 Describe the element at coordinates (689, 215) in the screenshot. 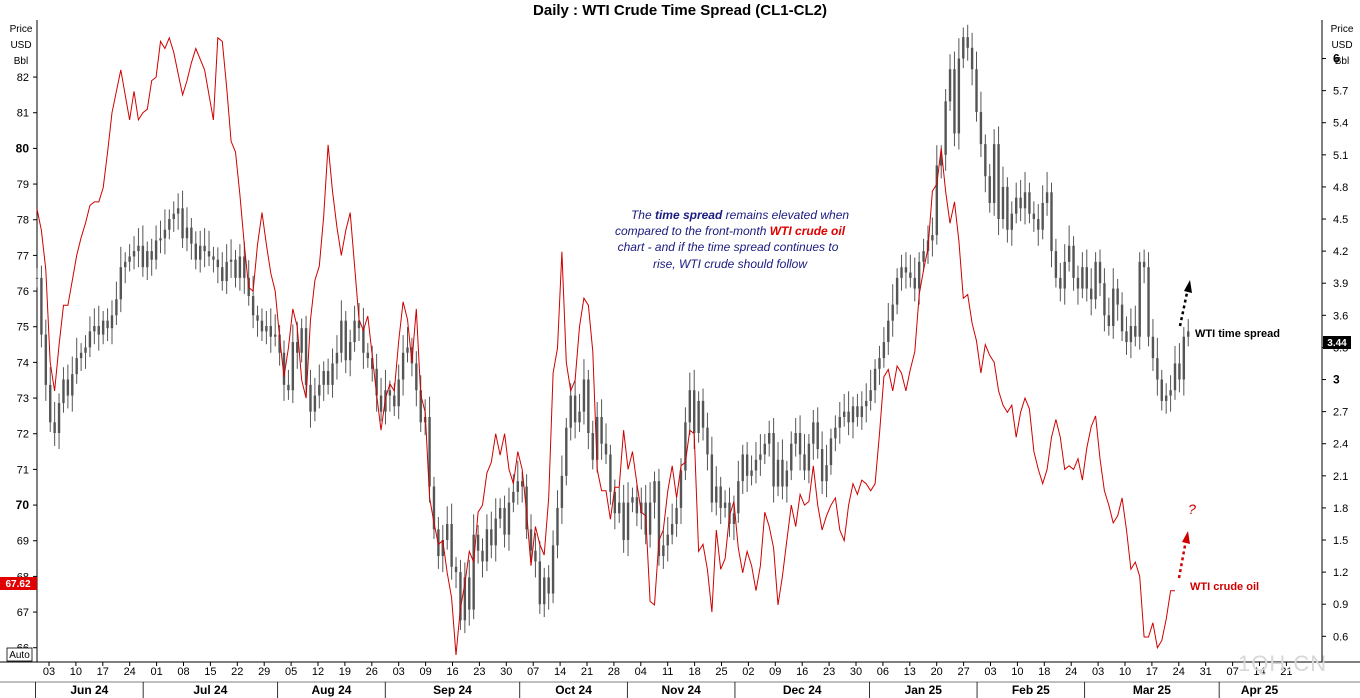

I see `note-seg-bold: time spread` at that location.